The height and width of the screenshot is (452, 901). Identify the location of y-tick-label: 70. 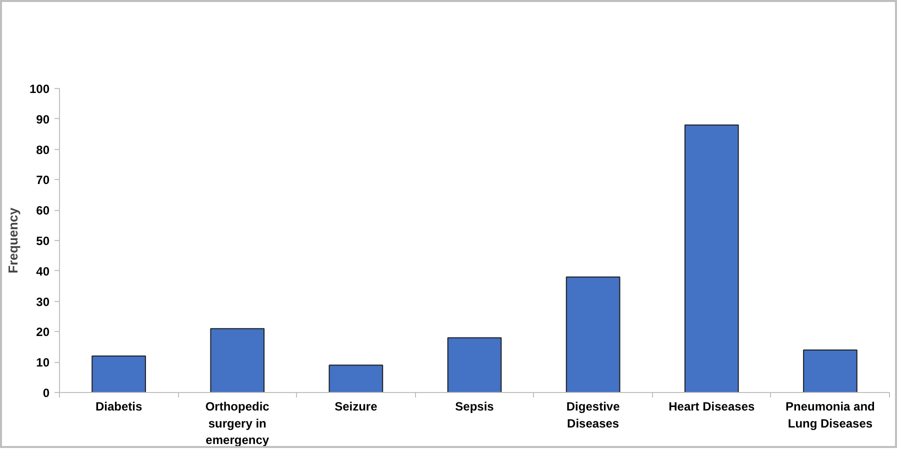
(43, 180).